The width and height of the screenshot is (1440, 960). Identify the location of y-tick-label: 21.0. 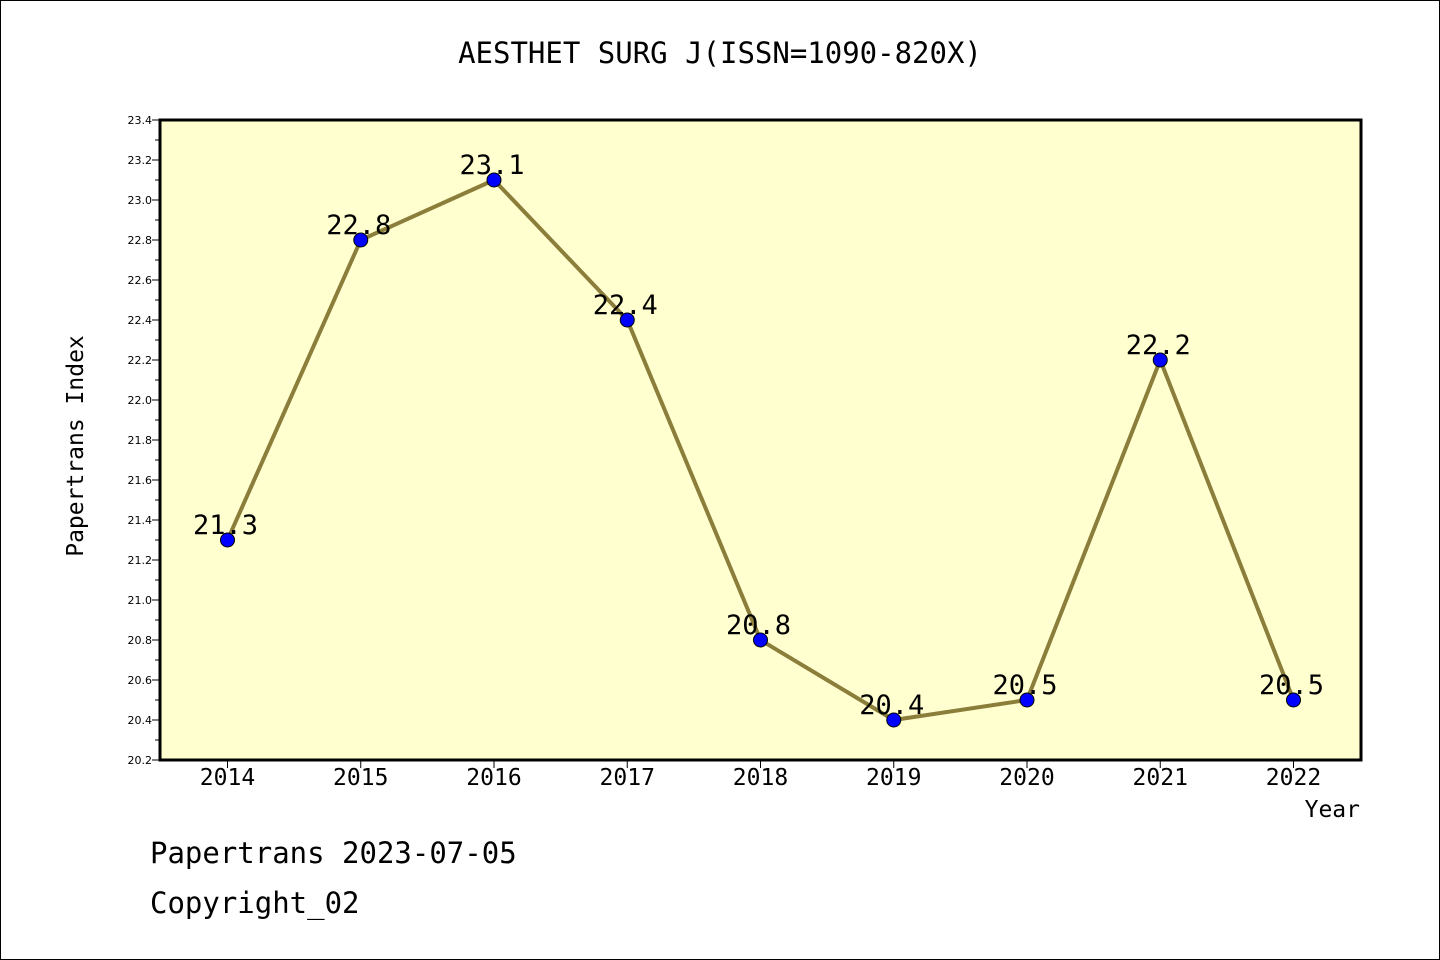
(140, 600).